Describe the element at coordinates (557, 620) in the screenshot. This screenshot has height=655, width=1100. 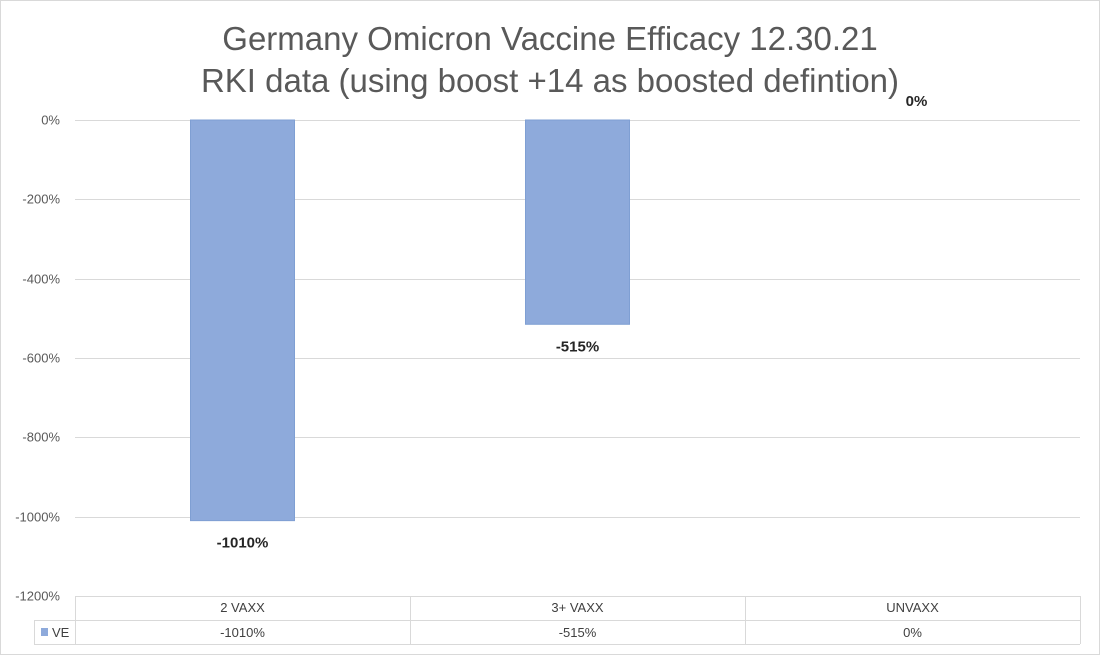
I see `data-table: 2 VAXX -1010% 3+ VAXX -515% UNVAXX 0% VE` at that location.